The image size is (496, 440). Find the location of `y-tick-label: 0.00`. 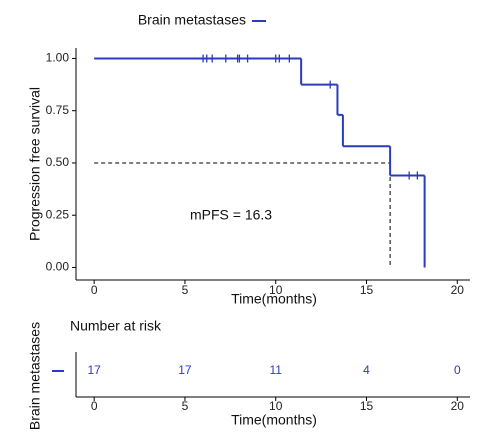

y-tick-label: 0.00 is located at coordinates (58, 267).